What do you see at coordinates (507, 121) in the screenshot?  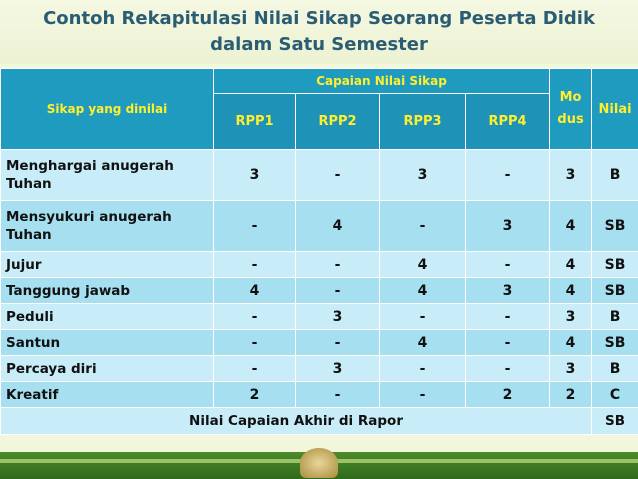 I see `header-rpp4: RPP4` at bounding box center [507, 121].